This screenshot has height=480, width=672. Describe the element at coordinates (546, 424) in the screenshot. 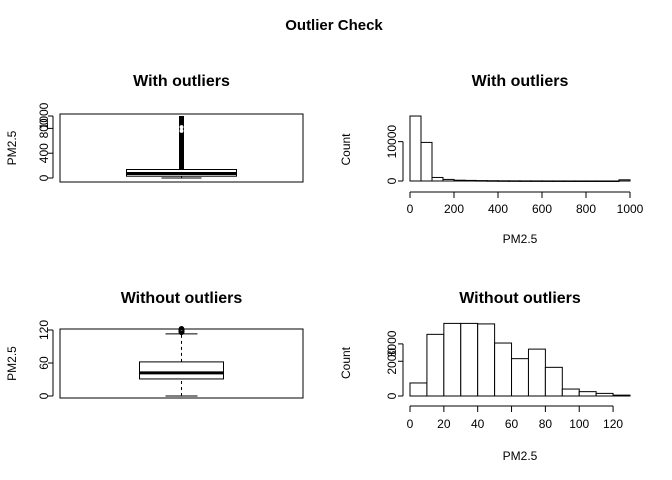

I see `x-tick-label: 80` at that location.